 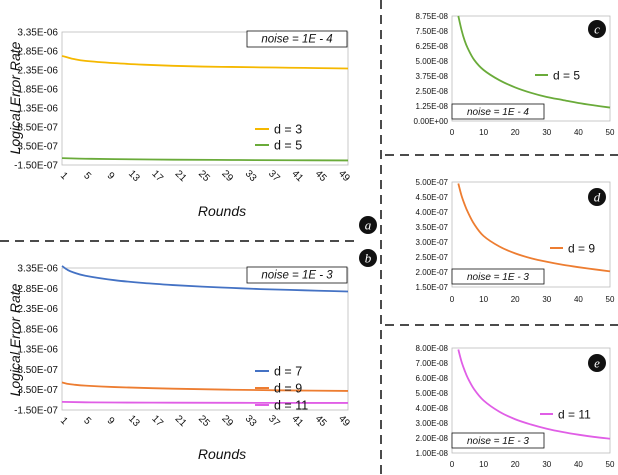 What do you see at coordinates (432, 378) in the screenshot?
I see `y-tick-label: 6.00E-08` at bounding box center [432, 378].